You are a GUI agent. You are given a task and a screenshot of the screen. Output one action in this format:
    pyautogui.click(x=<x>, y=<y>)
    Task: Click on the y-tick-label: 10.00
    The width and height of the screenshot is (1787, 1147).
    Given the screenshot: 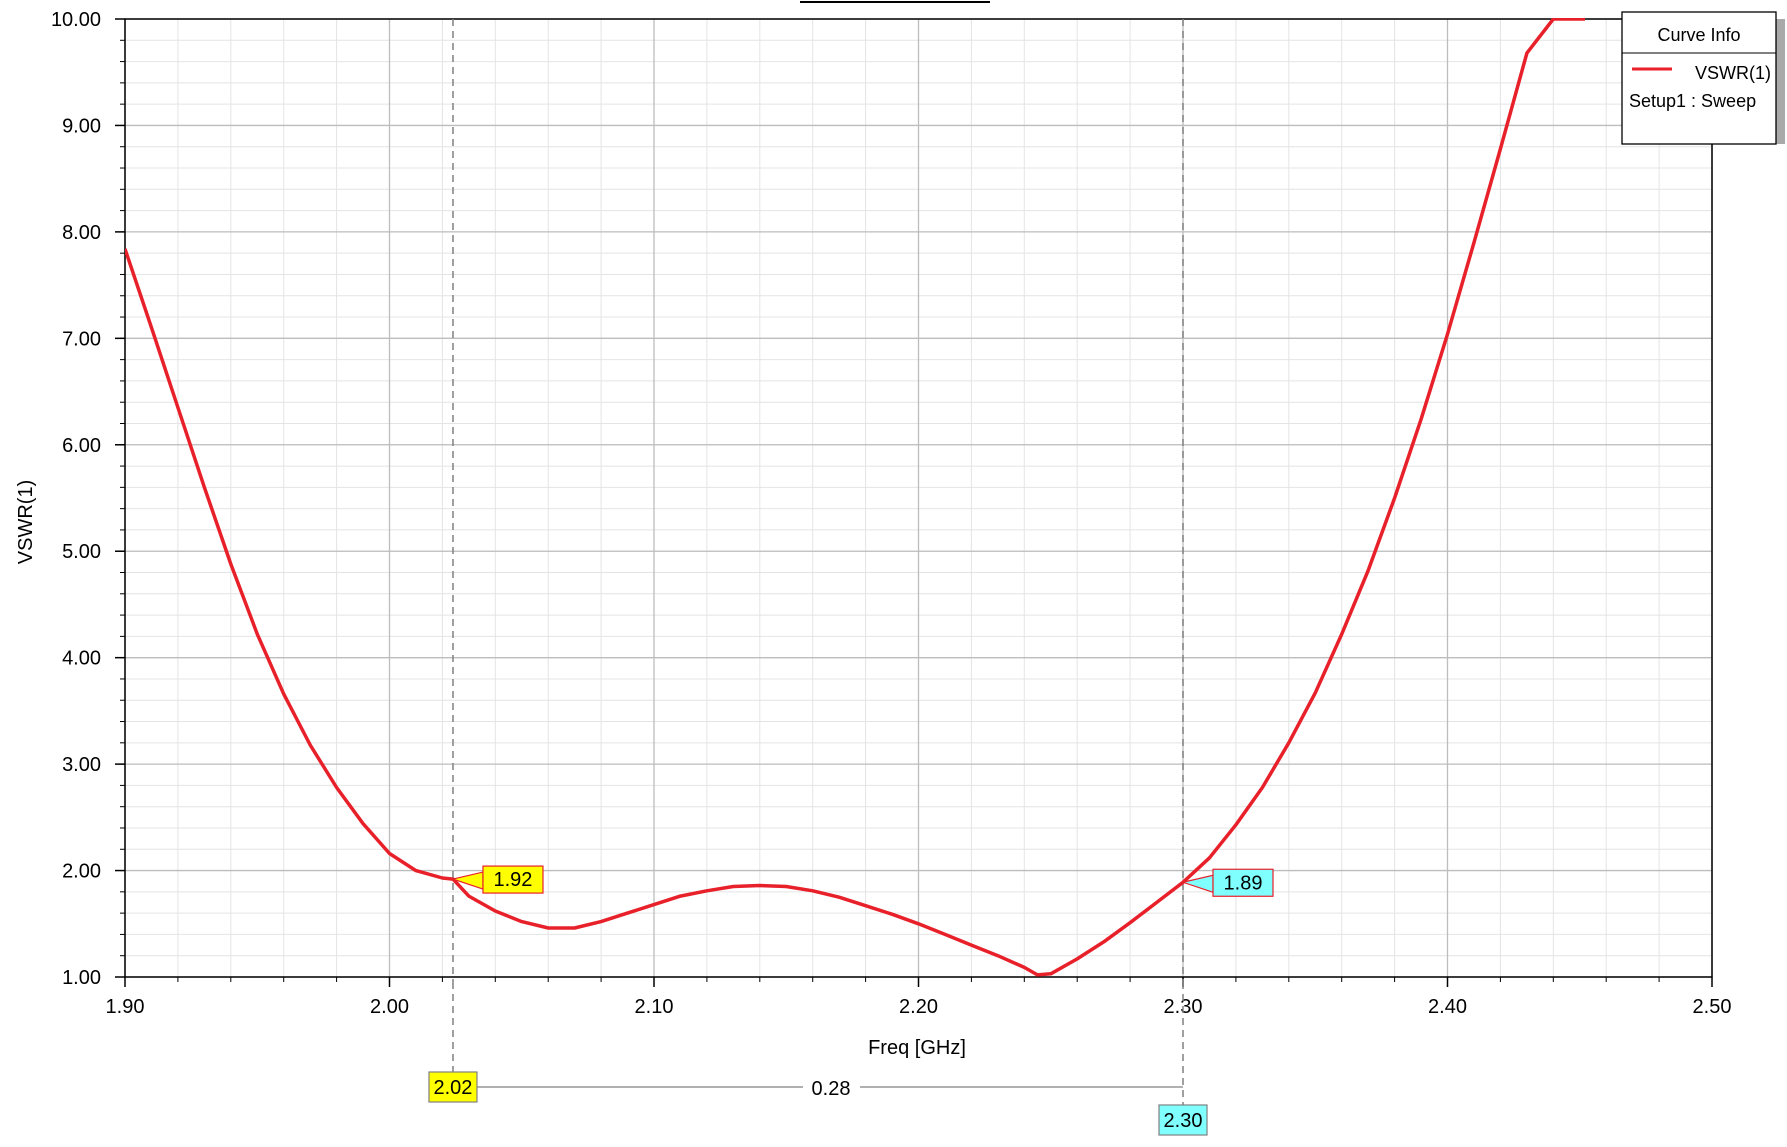 What is the action you would take?
    pyautogui.click(x=76, y=20)
    